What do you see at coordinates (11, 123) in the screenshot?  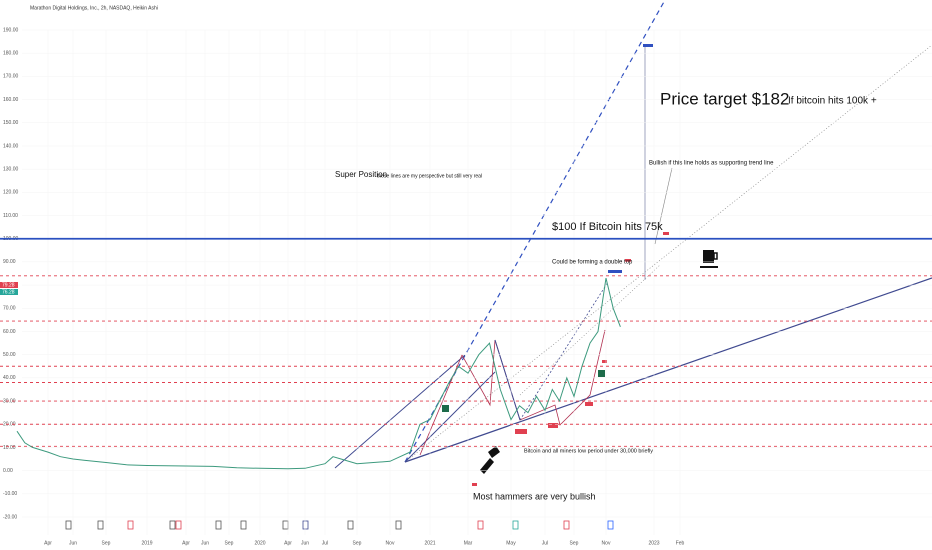 I see `y-tick-label: 150.00` at bounding box center [11, 123].